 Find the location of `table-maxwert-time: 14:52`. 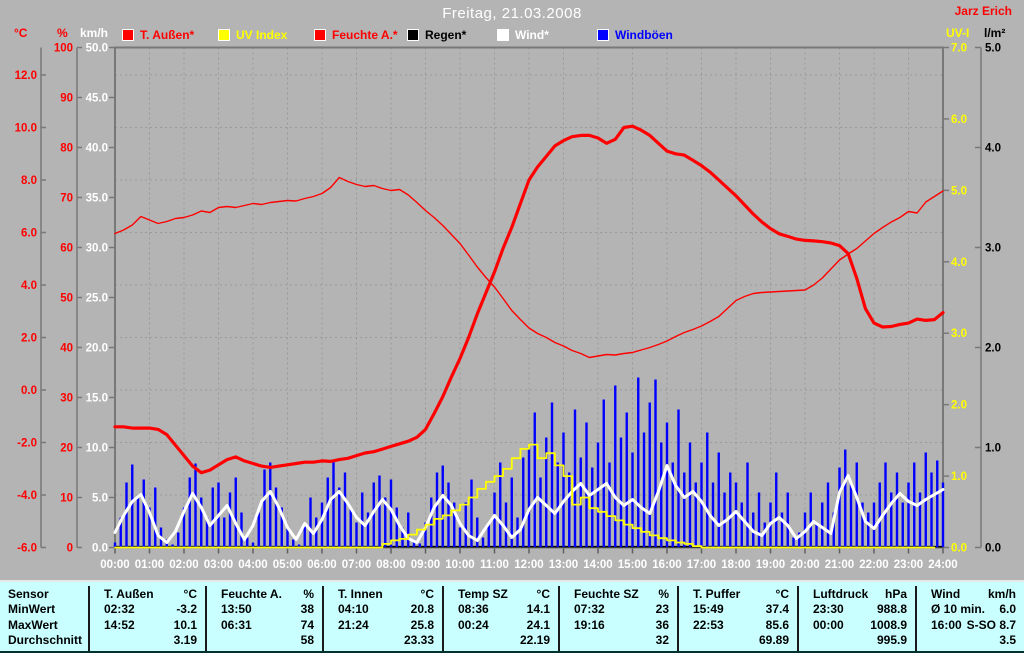

table-maxwert-time: 14:52 is located at coordinates (119, 624).